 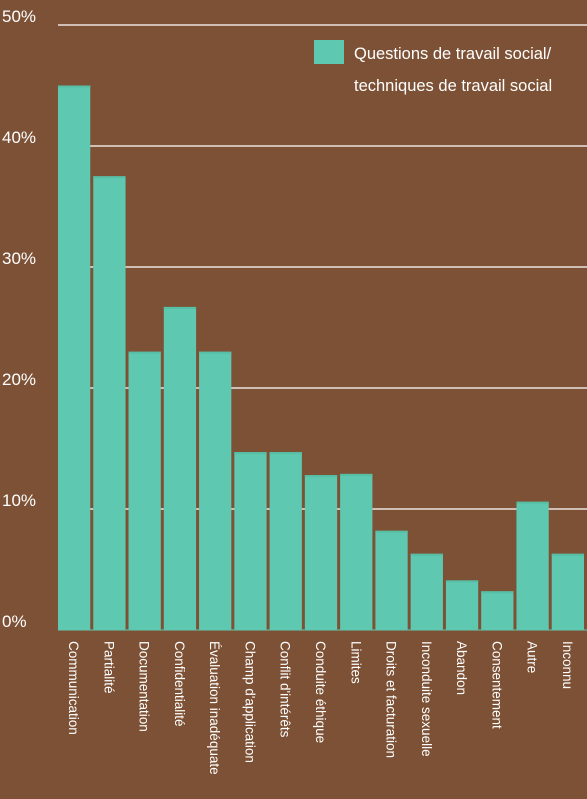 What do you see at coordinates (426, 699) in the screenshot?
I see `x-tick-label: Inconduite sexuelle` at bounding box center [426, 699].